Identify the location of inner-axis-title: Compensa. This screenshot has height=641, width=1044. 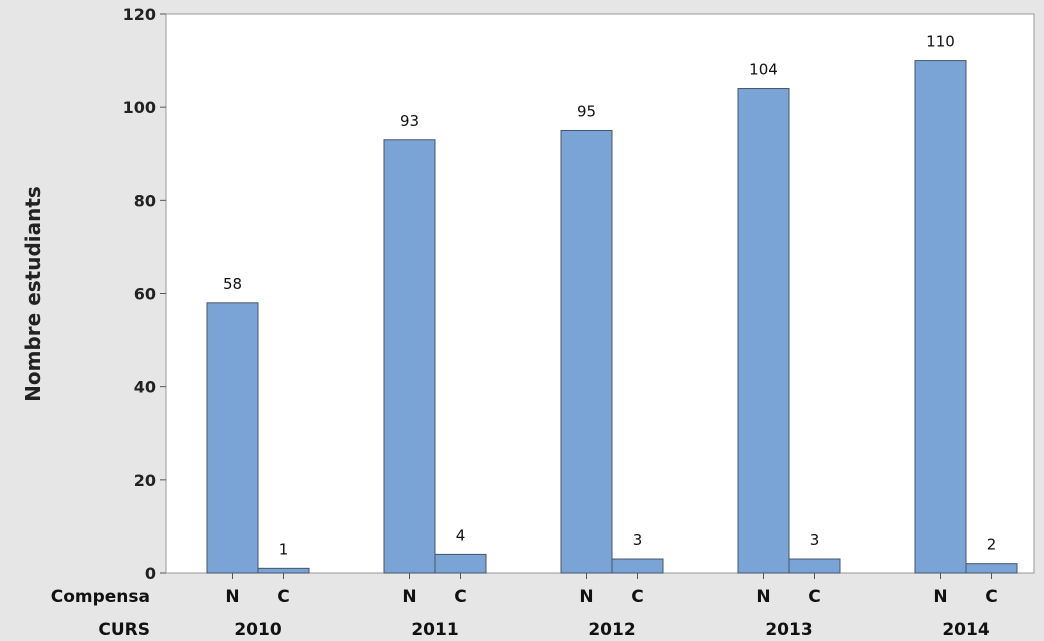
(100, 597).